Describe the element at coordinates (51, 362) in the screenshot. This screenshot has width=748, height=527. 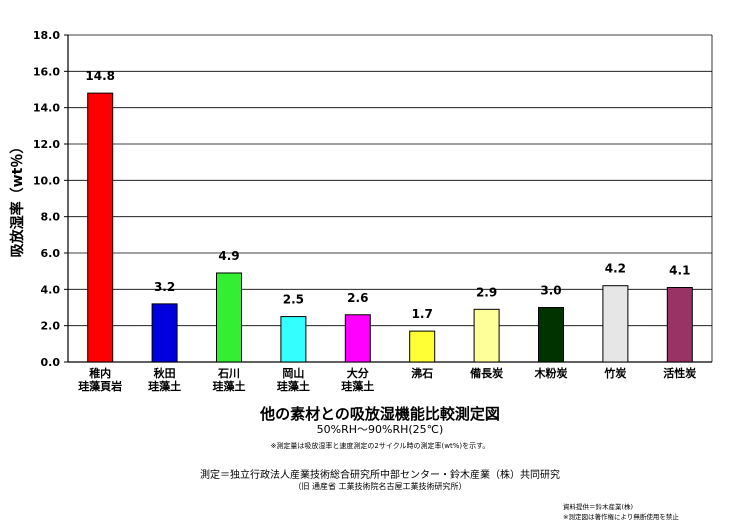
I see `y-tick-label: 0.0` at that location.